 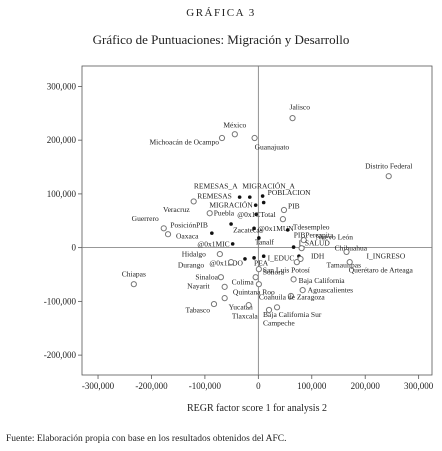 I want to click on point-label: PEA, so click(x=261, y=262).